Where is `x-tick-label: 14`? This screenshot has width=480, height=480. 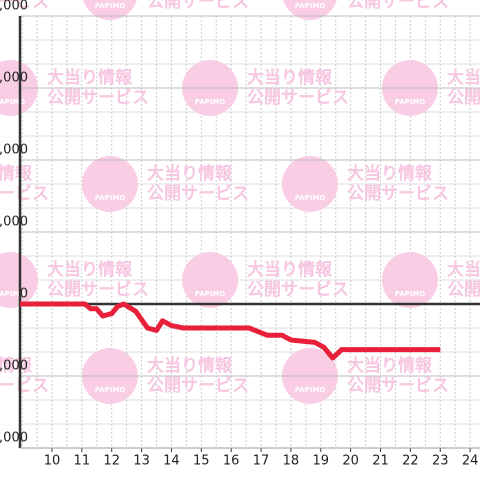
x-tick-label: 14 is located at coordinates (171, 461).